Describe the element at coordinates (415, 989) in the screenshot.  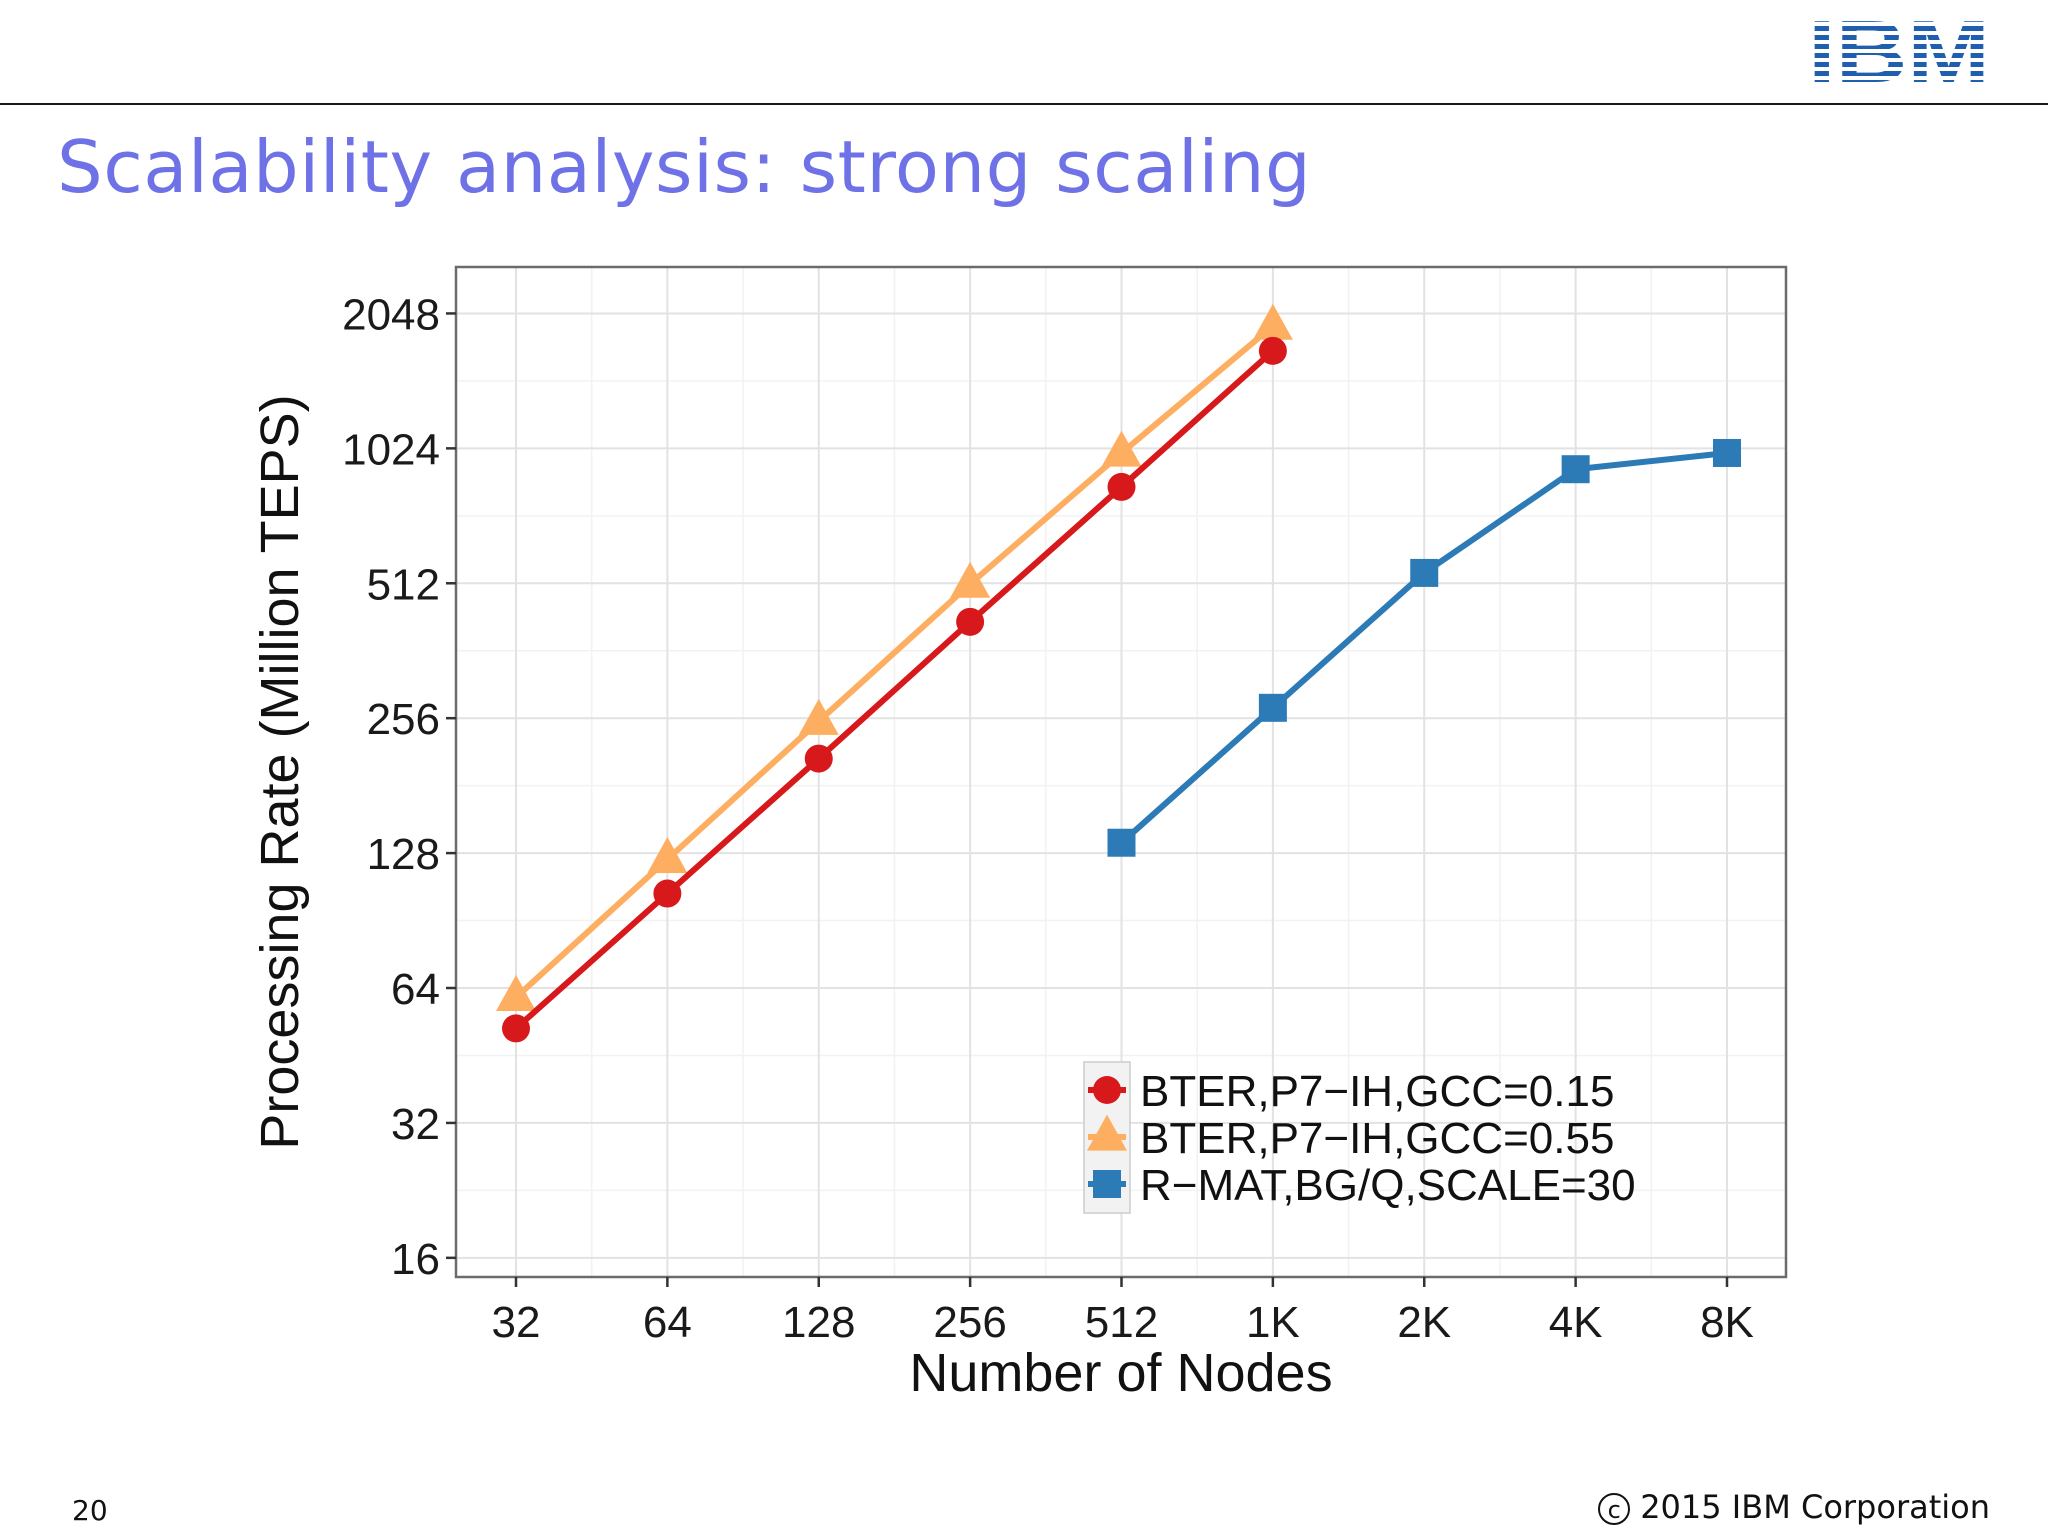
I see `y-tick-label: 64` at that location.